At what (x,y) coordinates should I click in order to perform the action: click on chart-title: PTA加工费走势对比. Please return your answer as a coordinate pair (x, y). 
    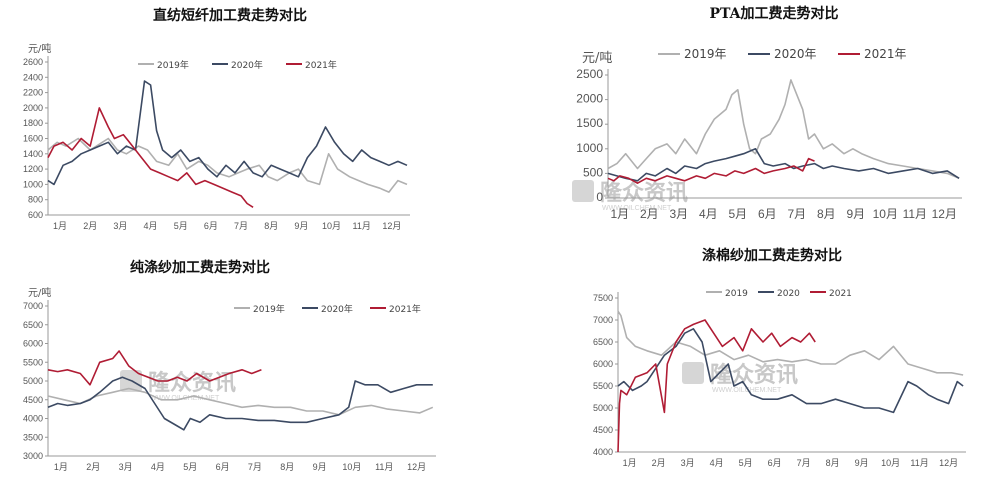
    Looking at the image, I should click on (773, 13).